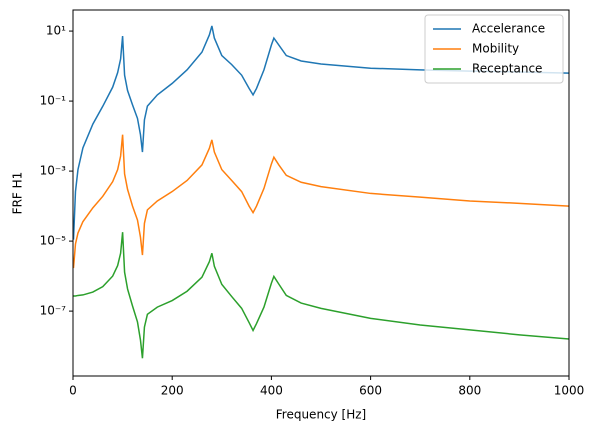 The width and height of the screenshot is (596, 436). What do you see at coordinates (507, 69) in the screenshot?
I see `legend-label: Receptance` at bounding box center [507, 69].